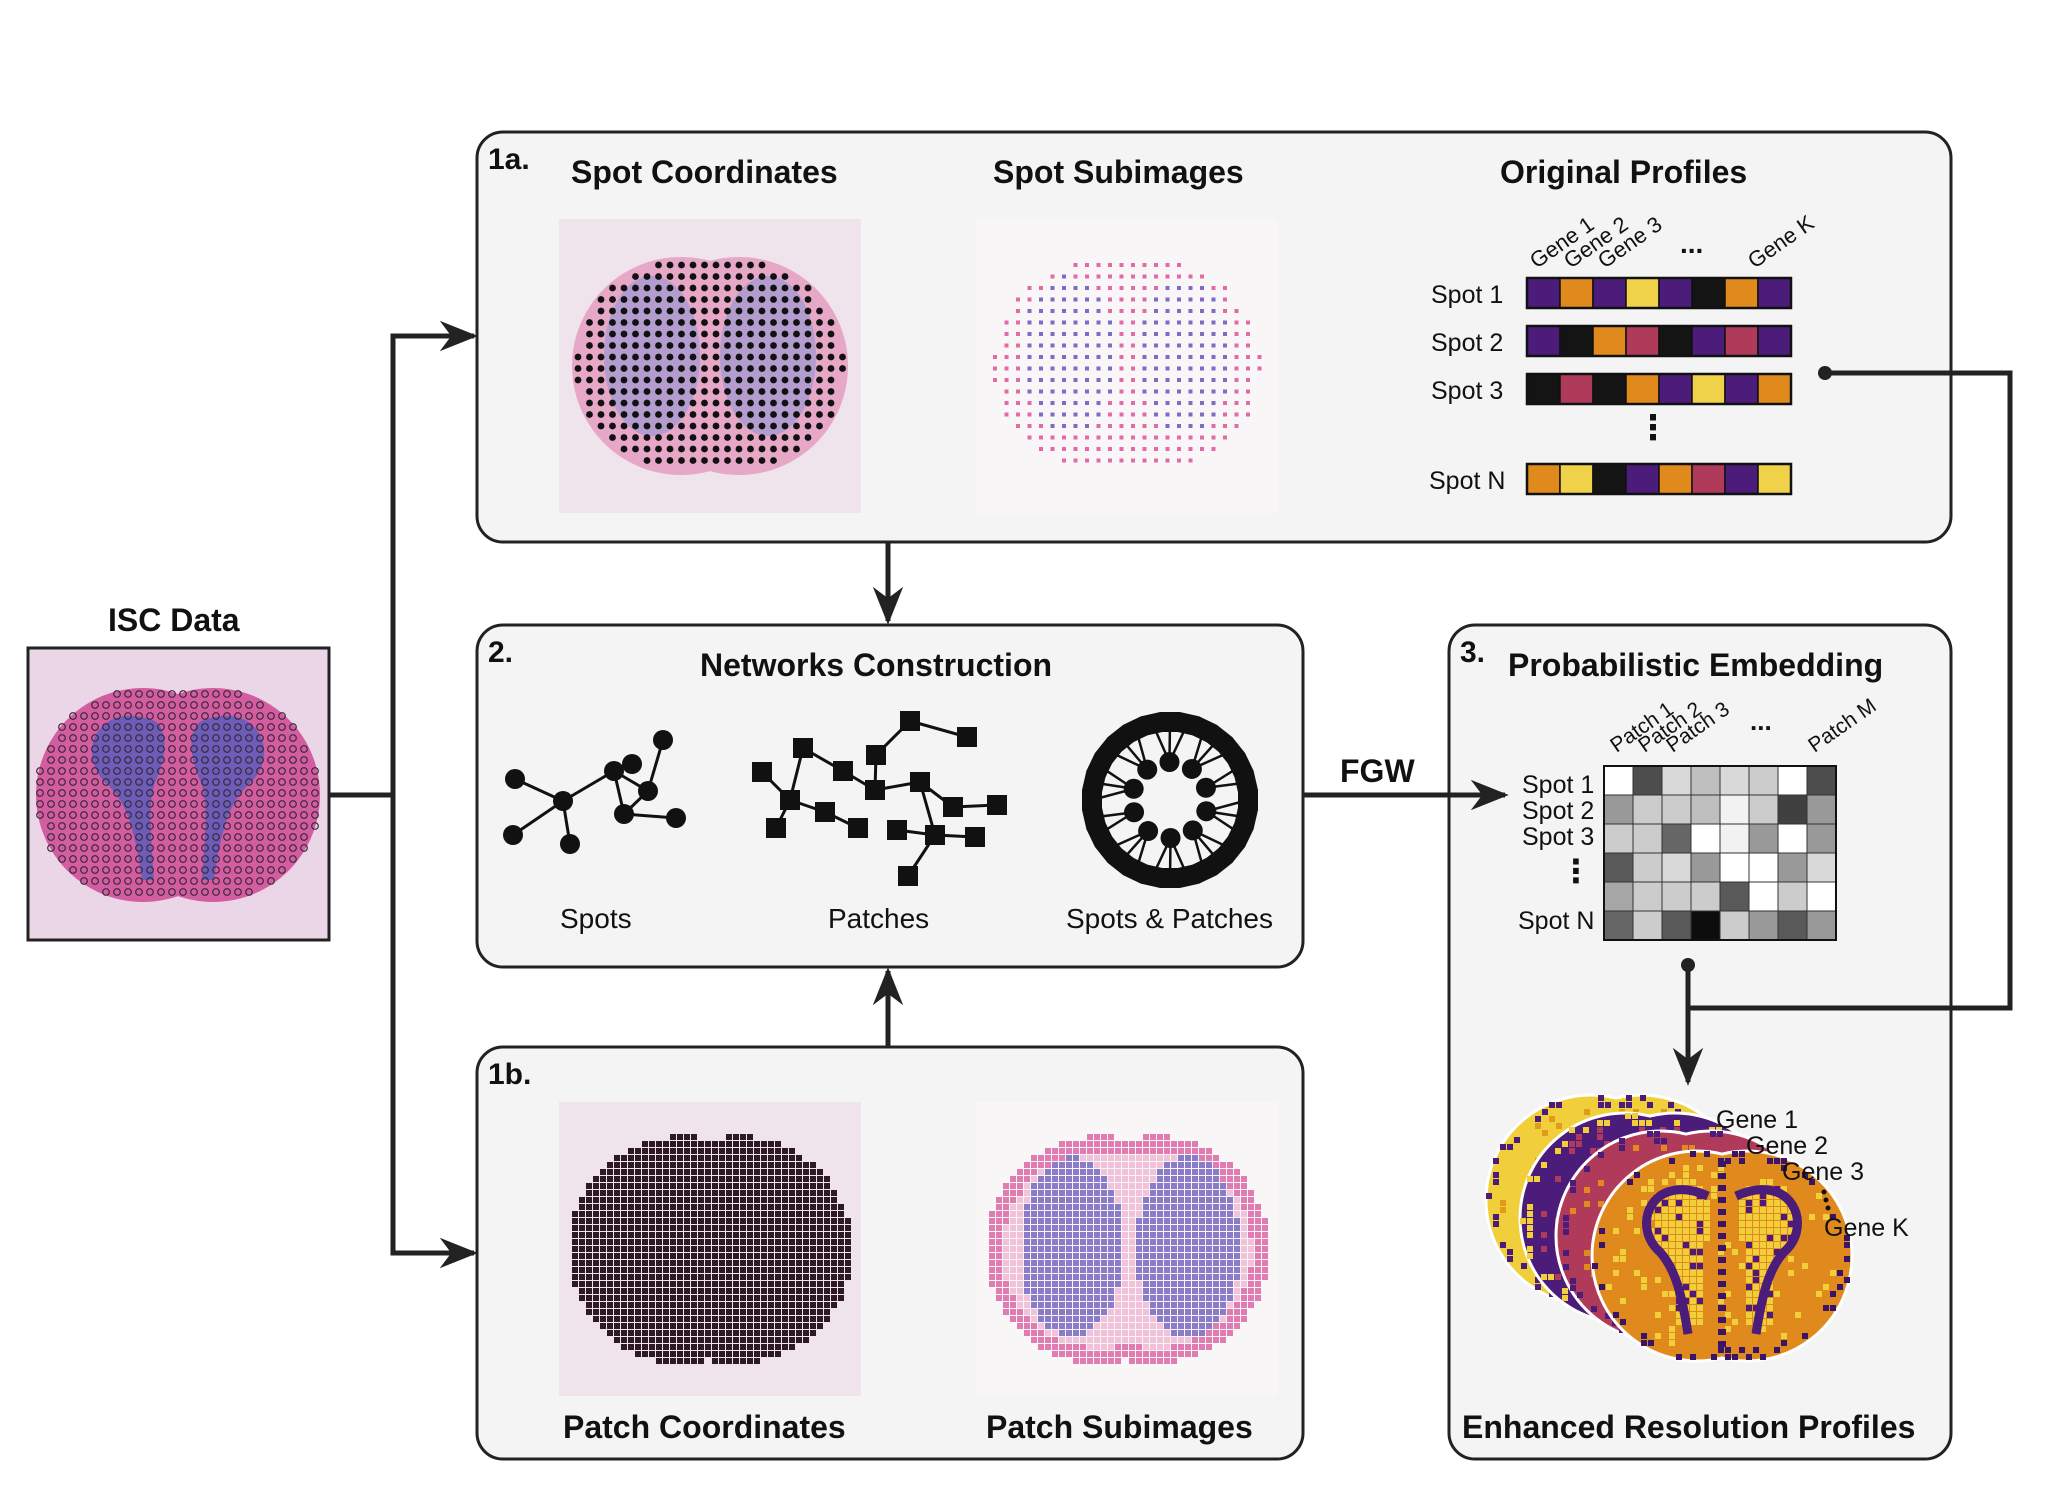  Describe the element at coordinates (509, 159) in the screenshot. I see `panel-1a-id: 1a.` at that location.